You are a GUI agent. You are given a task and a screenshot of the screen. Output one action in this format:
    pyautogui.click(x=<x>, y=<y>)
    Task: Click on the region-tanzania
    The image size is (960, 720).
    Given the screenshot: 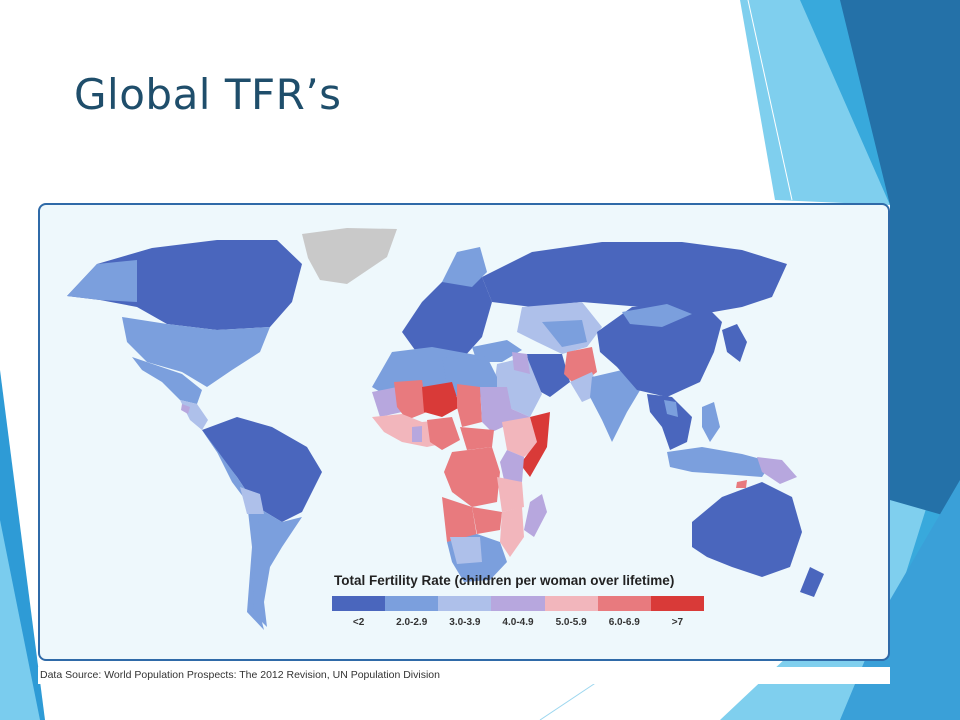 What is the action you would take?
    pyautogui.click(x=510, y=494)
    